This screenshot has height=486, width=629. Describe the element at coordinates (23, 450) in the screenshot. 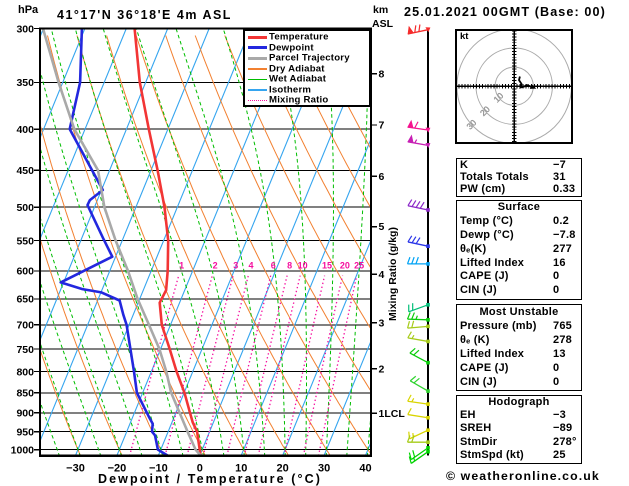

I see `pressure-tick-label-1000: 1000` at that location.